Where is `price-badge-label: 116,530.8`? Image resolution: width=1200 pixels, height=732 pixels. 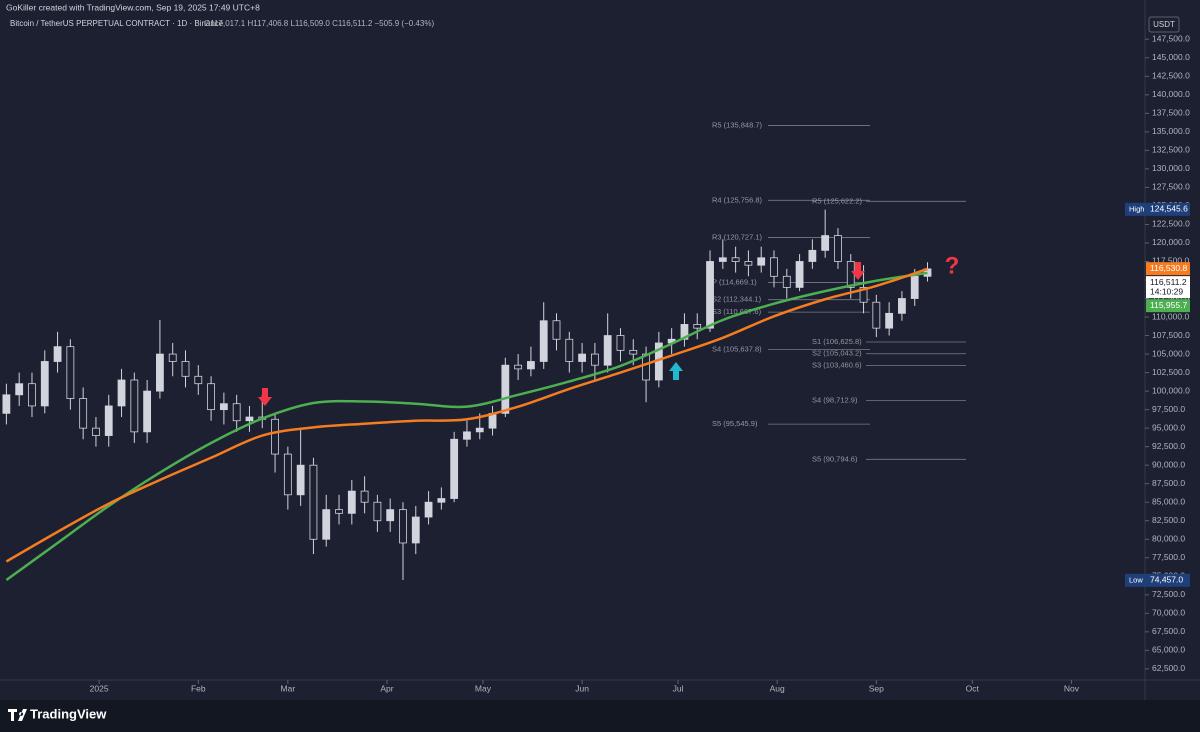 price-badge-label: 116,530.8 is located at coordinates (1168, 268).